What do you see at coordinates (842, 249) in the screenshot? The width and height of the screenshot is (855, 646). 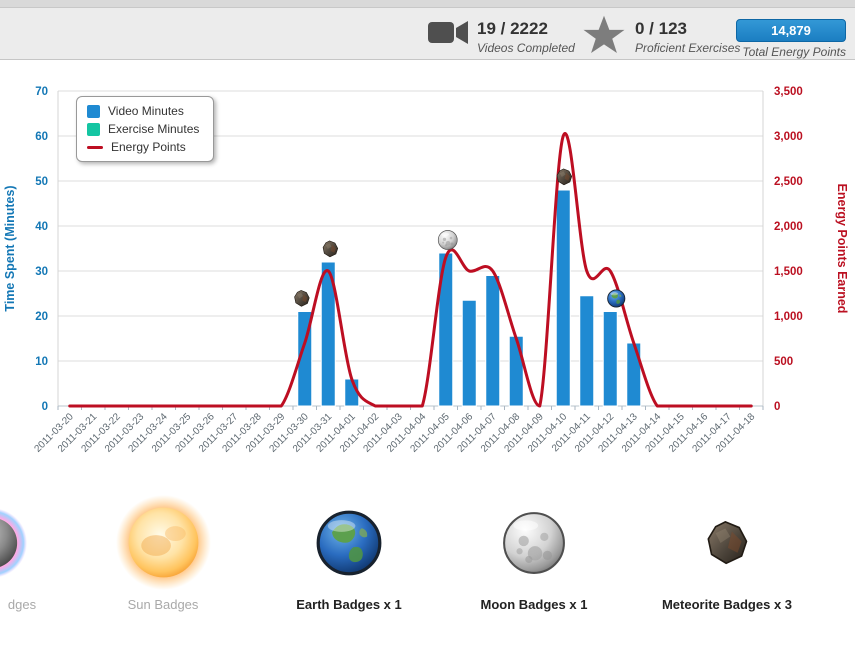 I see `svg-text: Energy Points Earned` at bounding box center [842, 249].